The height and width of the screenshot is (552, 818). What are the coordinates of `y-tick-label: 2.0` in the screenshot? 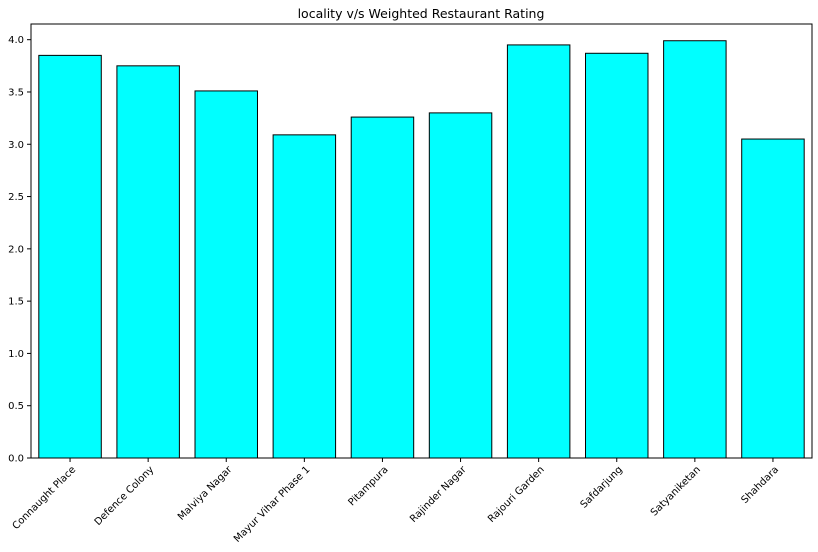 It's located at (16, 249).